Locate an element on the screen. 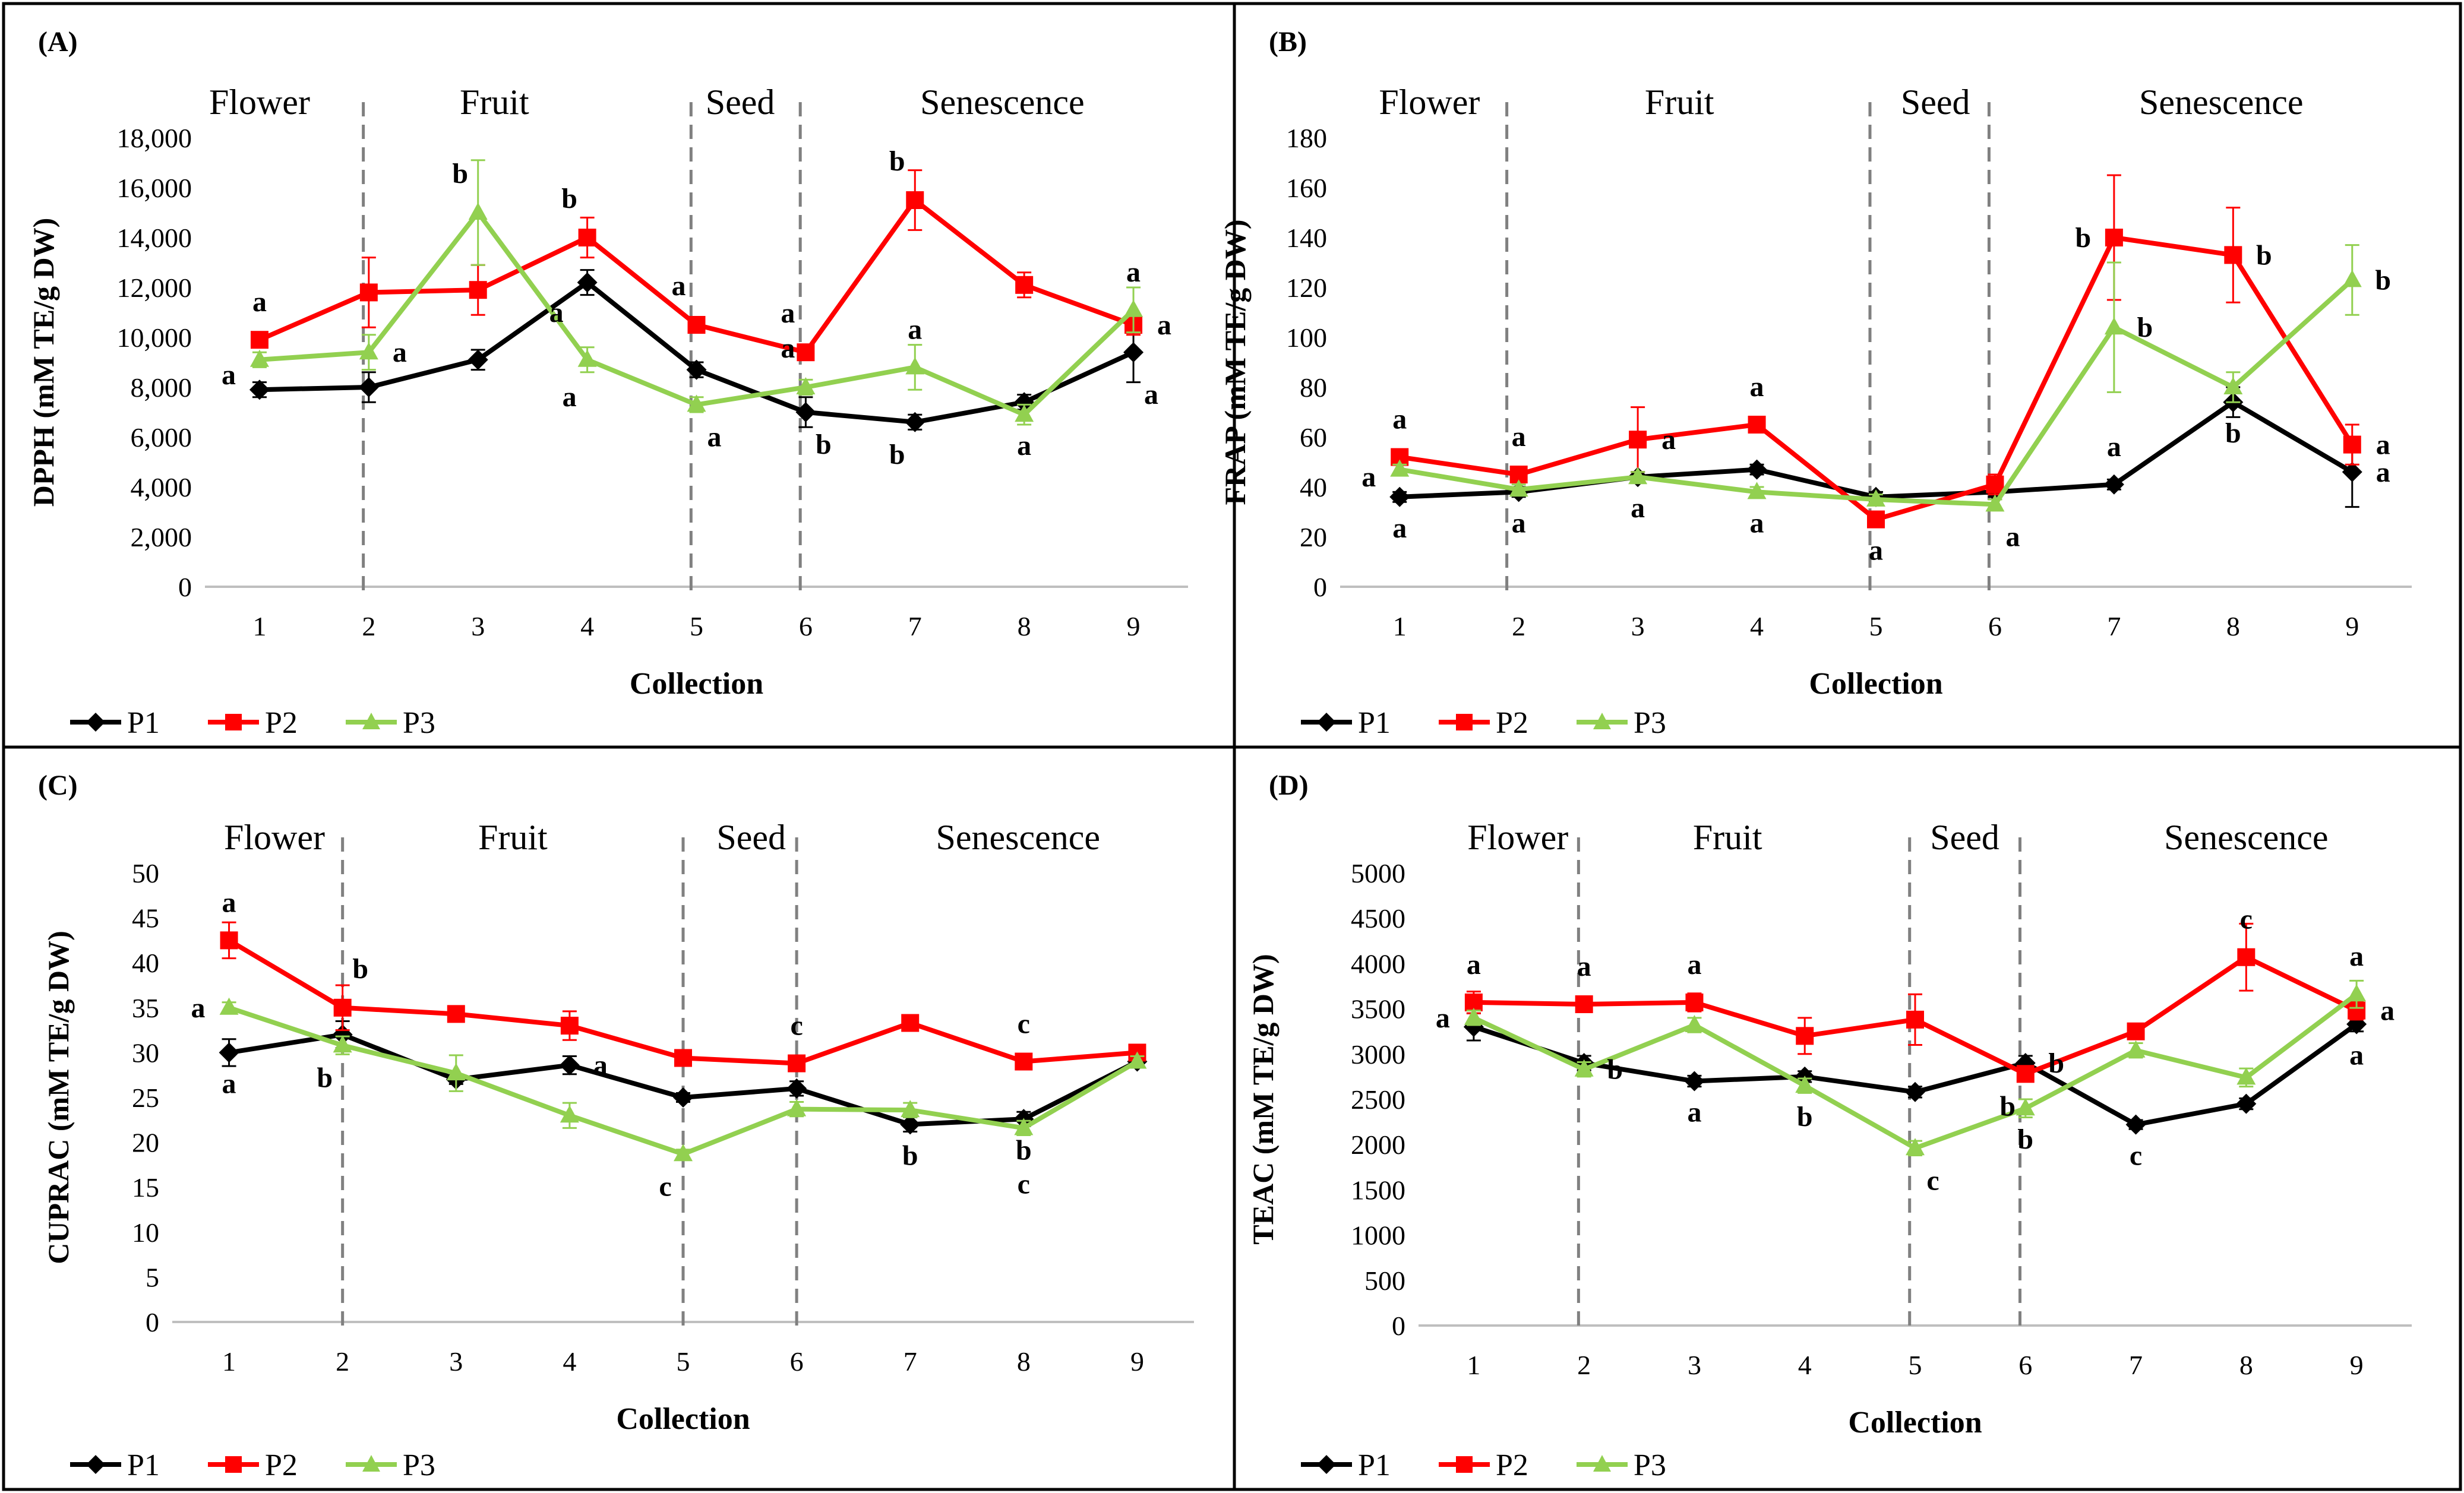 The height and width of the screenshot is (1493, 2464). y-tick-label: 2500 is located at coordinates (1378, 1099).